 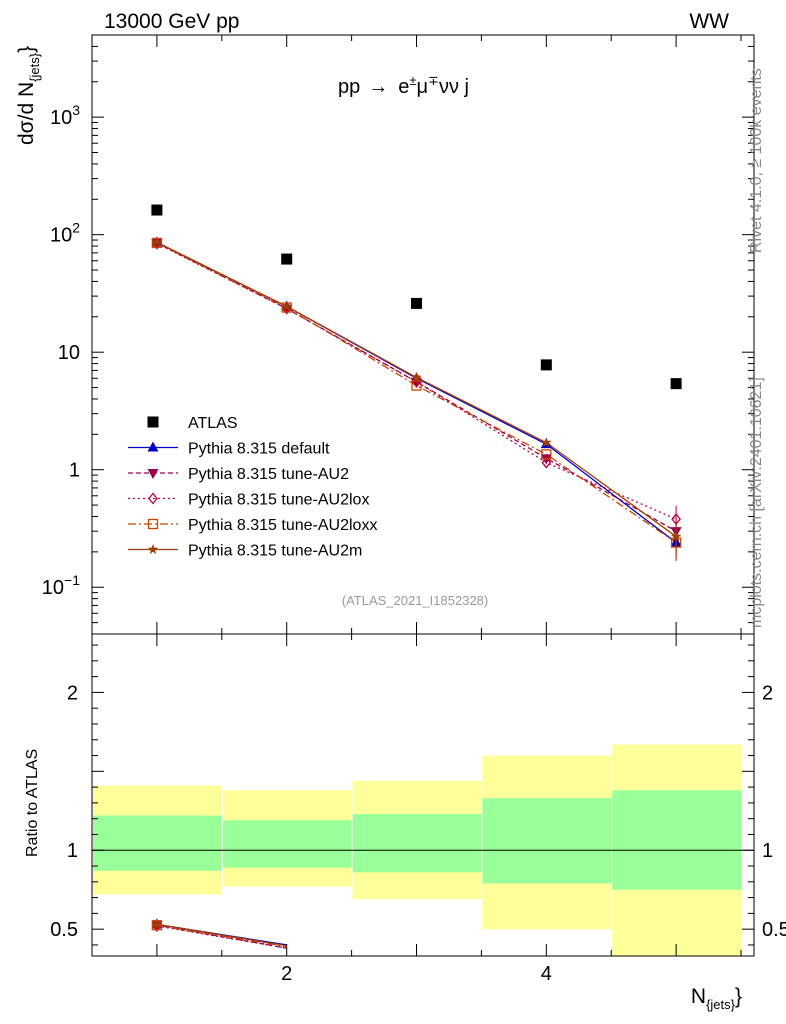 I want to click on ratio-y-tick-label-right: 2, so click(x=767, y=693).